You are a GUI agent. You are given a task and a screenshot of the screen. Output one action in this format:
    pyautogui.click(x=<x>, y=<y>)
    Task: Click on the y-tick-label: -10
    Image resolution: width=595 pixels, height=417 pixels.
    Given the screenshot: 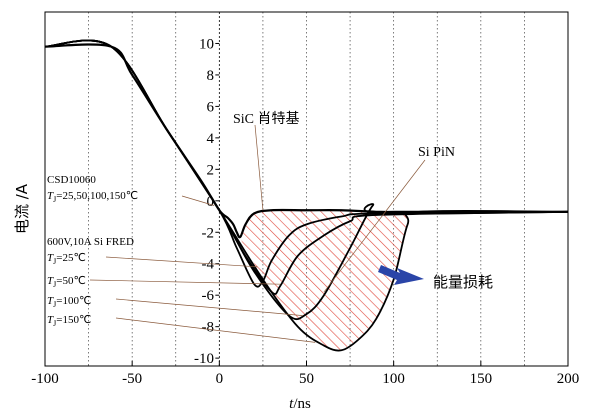 What is the action you would take?
    pyautogui.click(x=204, y=359)
    